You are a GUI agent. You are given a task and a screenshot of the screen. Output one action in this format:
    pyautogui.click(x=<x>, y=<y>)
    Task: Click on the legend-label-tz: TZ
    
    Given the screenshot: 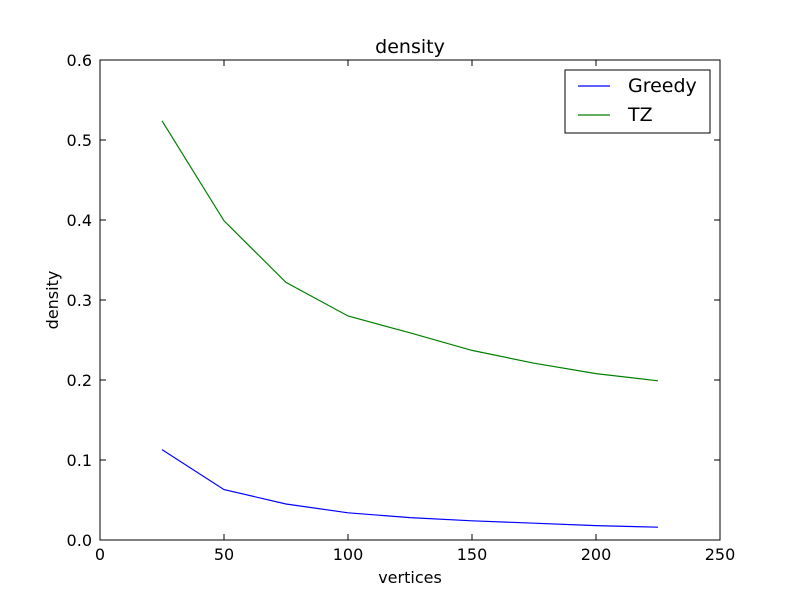 What is the action you would take?
    pyautogui.click(x=640, y=115)
    